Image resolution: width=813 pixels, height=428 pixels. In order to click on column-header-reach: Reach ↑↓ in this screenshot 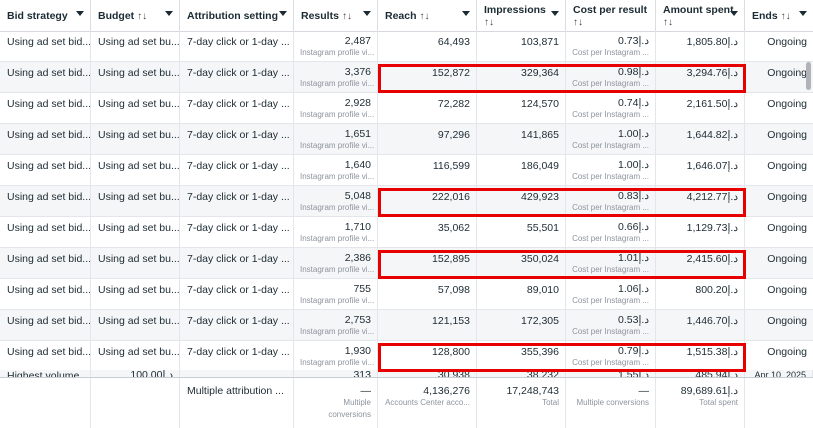, I will do `click(427, 15)`.